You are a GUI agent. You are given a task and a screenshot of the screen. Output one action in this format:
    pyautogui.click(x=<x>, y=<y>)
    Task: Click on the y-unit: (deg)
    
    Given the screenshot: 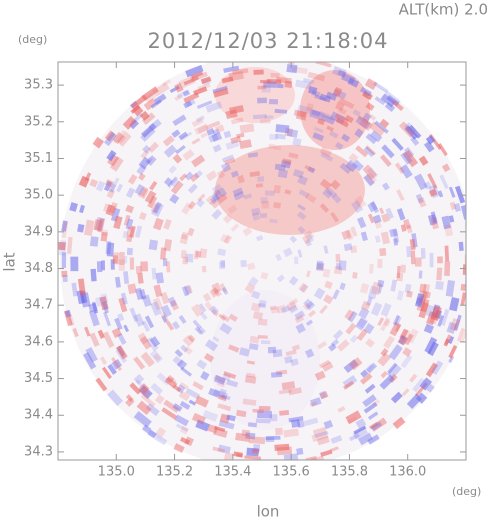 What is the action you would take?
    pyautogui.click(x=32, y=39)
    